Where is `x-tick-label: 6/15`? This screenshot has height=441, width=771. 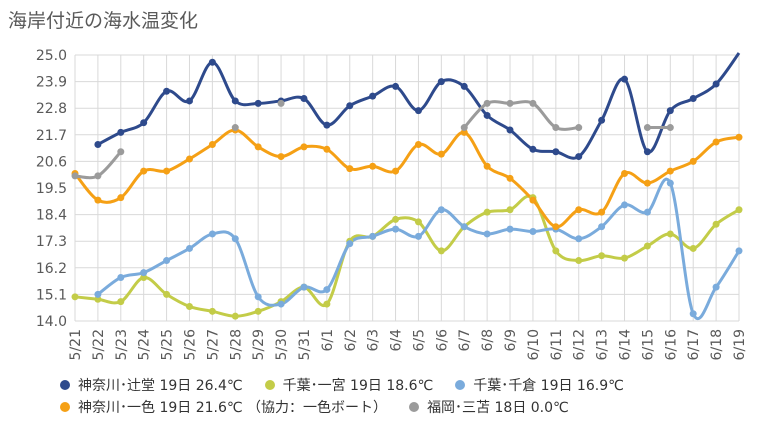 x-tick-label: 6/15 is located at coordinates (648, 344).